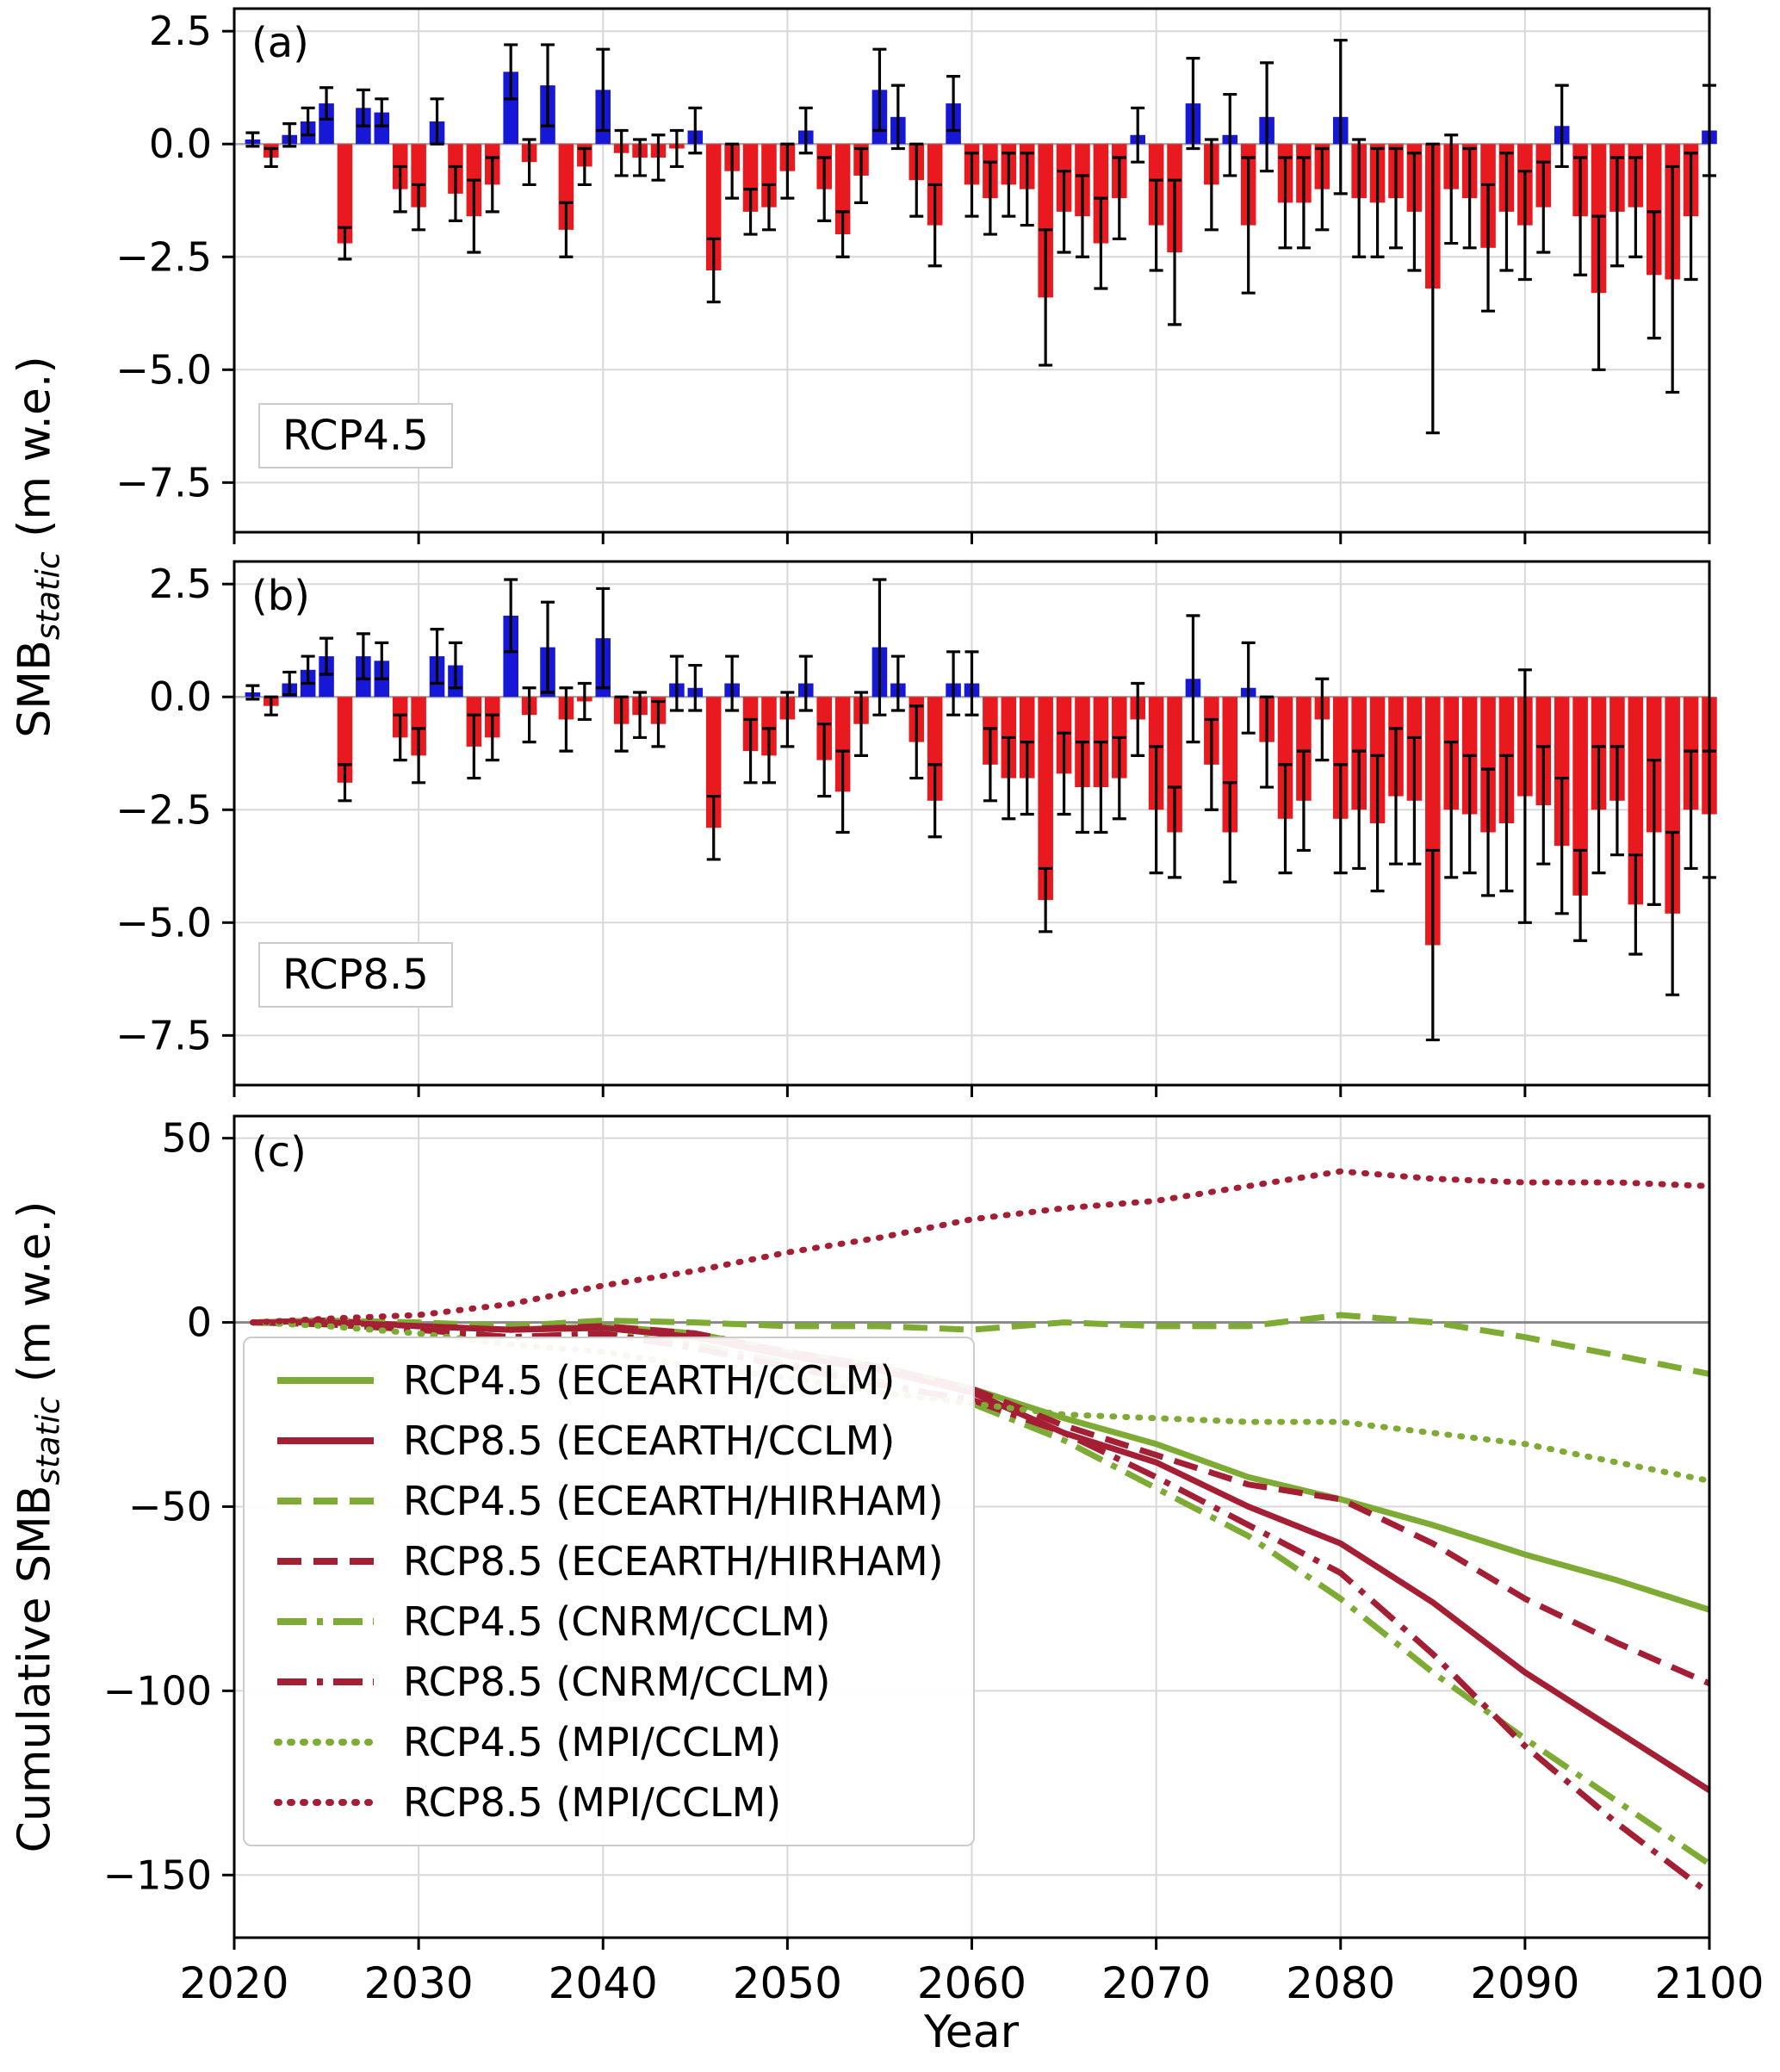 This screenshot has height=2072, width=1780. I want to click on y-tick-label: −100, so click(157, 1690).